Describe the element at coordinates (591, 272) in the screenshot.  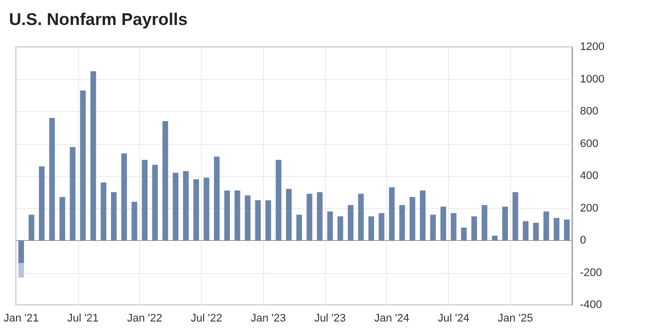
I see `y-tick-label: -200` at that location.